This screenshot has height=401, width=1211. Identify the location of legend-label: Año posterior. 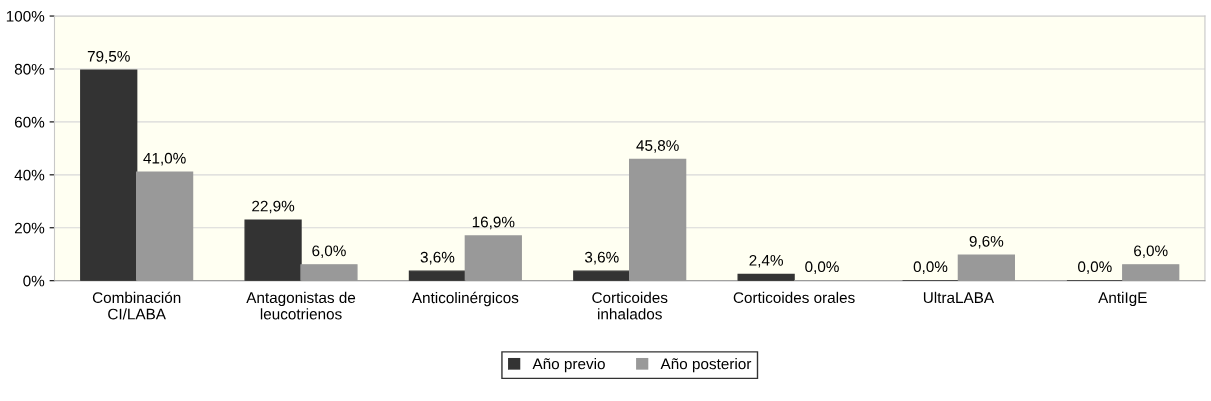
(706, 365).